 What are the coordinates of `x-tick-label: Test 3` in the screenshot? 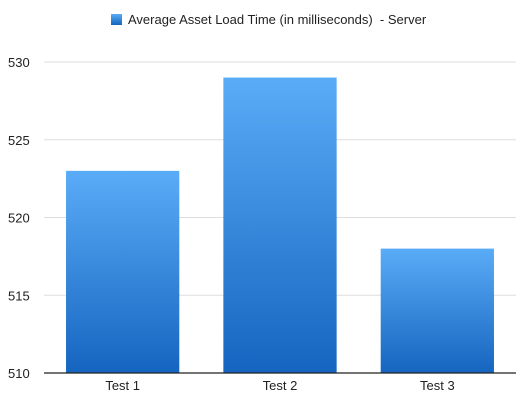 It's located at (437, 385).